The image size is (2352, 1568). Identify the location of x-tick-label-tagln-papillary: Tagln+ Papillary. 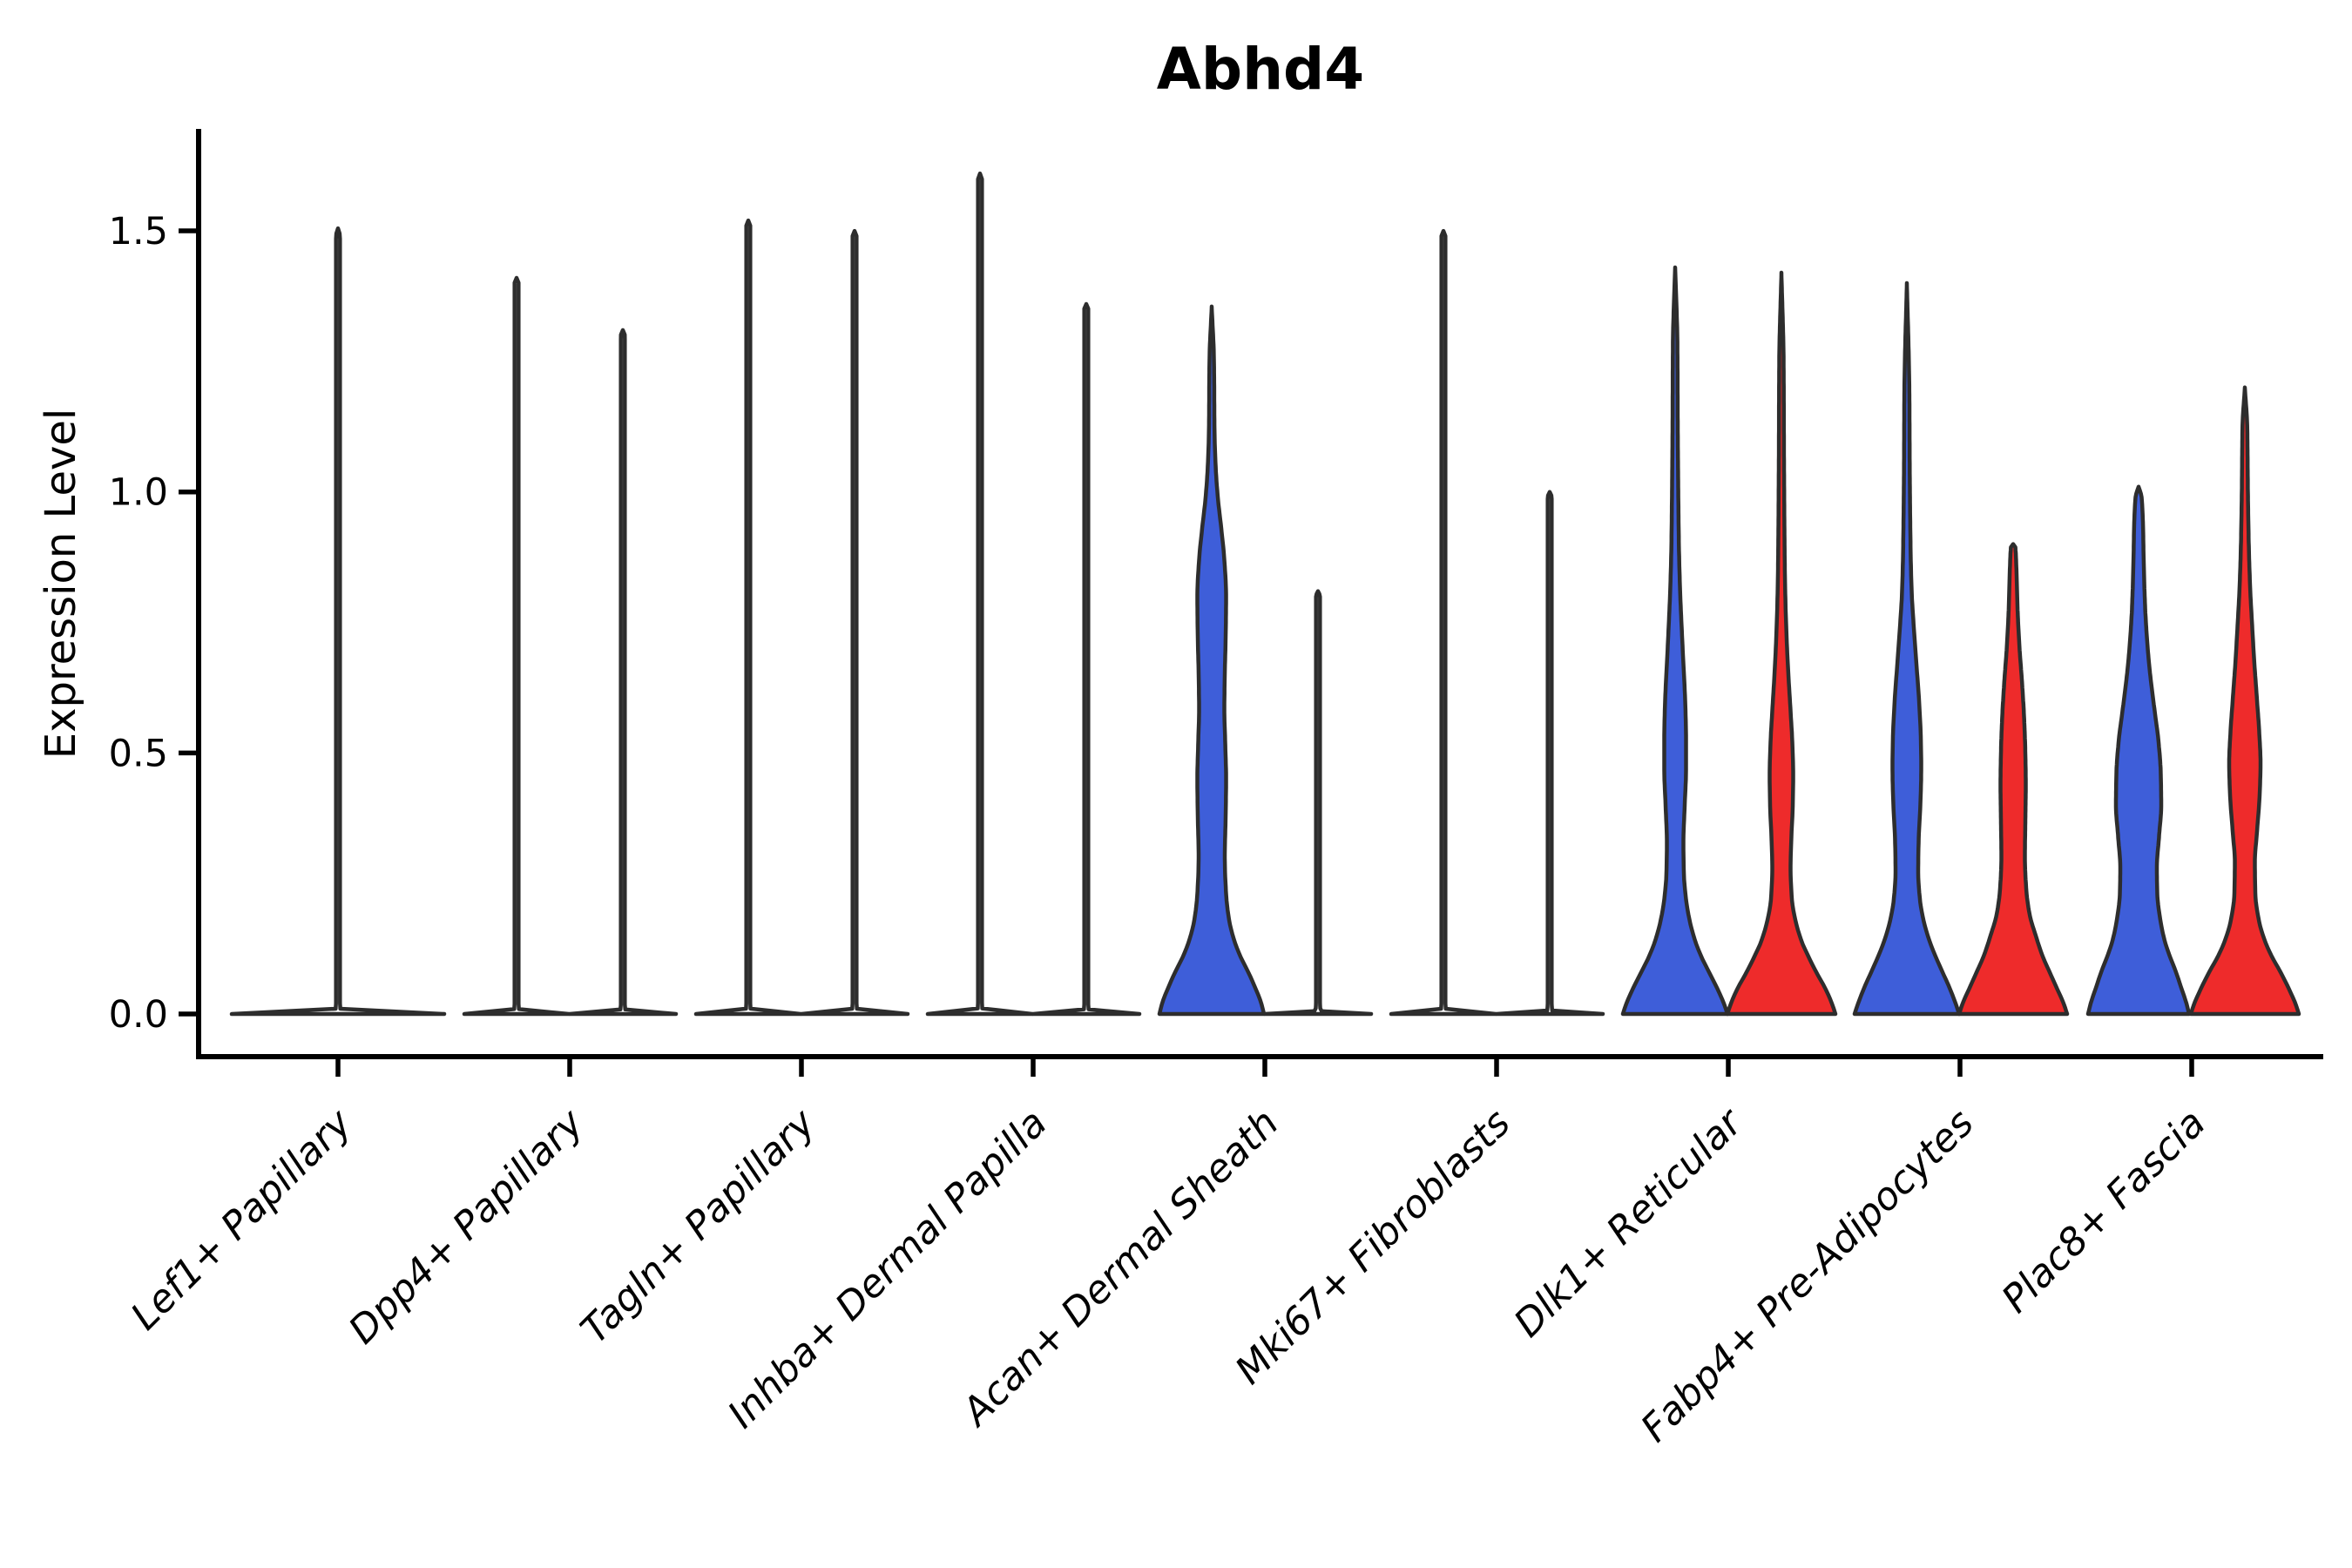
(698, 1226).